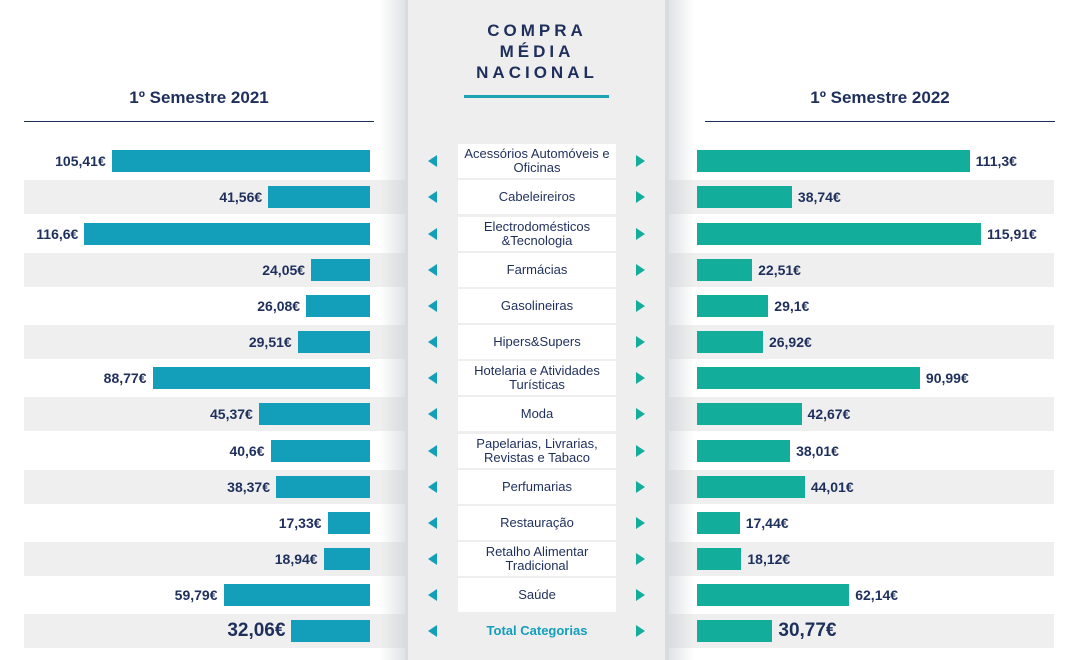  Describe the element at coordinates (779, 270) in the screenshot. I see `value-label-2022: 22,51€` at that location.